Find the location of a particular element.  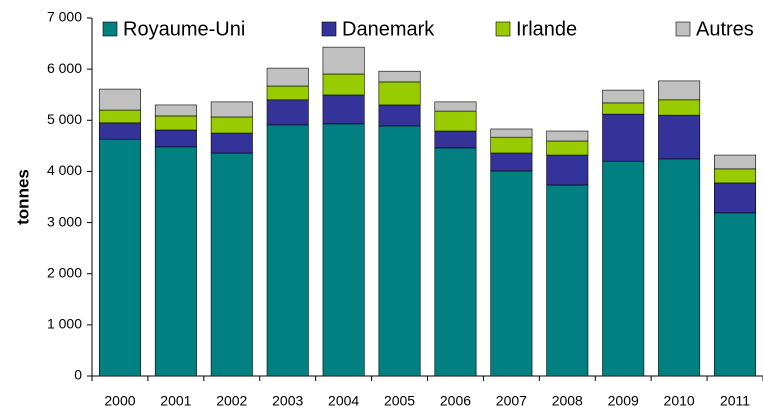

x-tick-label: 2009 is located at coordinates (623, 401).